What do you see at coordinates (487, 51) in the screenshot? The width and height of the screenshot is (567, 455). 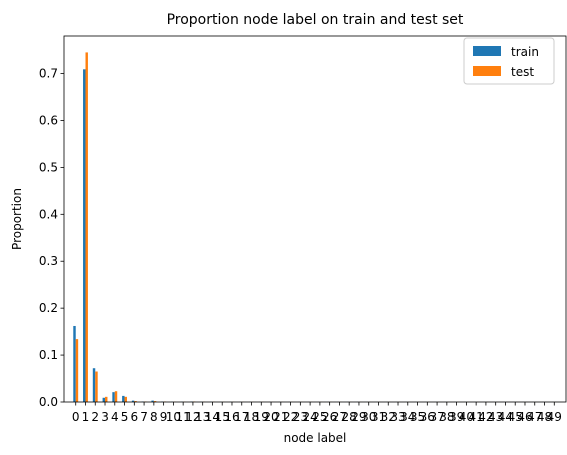 I see `legend-swatch-train` at bounding box center [487, 51].